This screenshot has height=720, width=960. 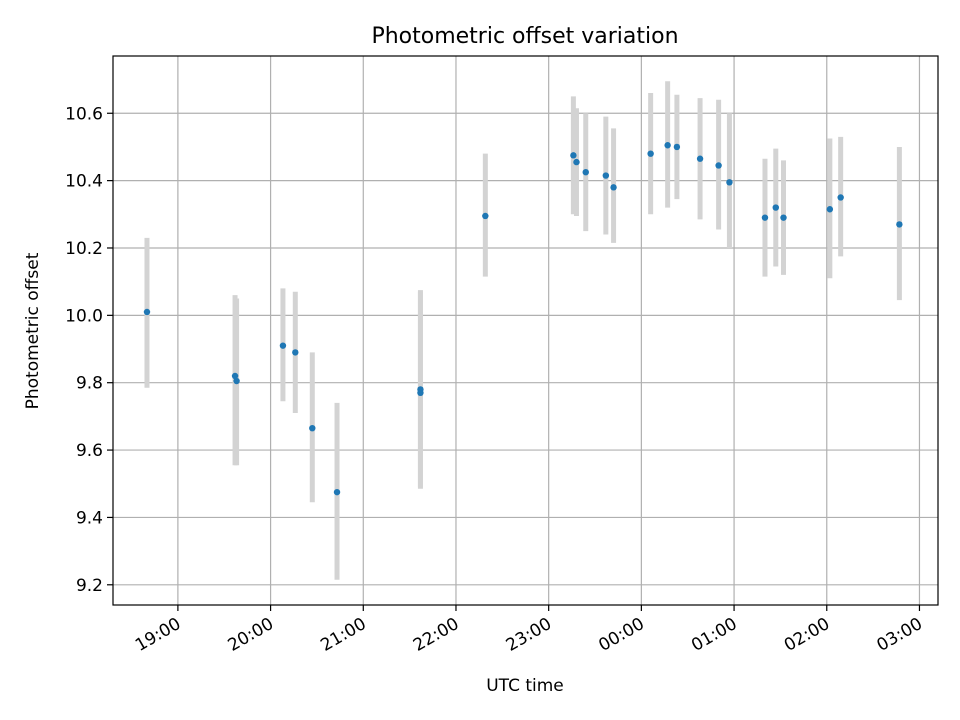 What do you see at coordinates (525, 686) in the screenshot?
I see `x-axis-label: UTC time` at bounding box center [525, 686].